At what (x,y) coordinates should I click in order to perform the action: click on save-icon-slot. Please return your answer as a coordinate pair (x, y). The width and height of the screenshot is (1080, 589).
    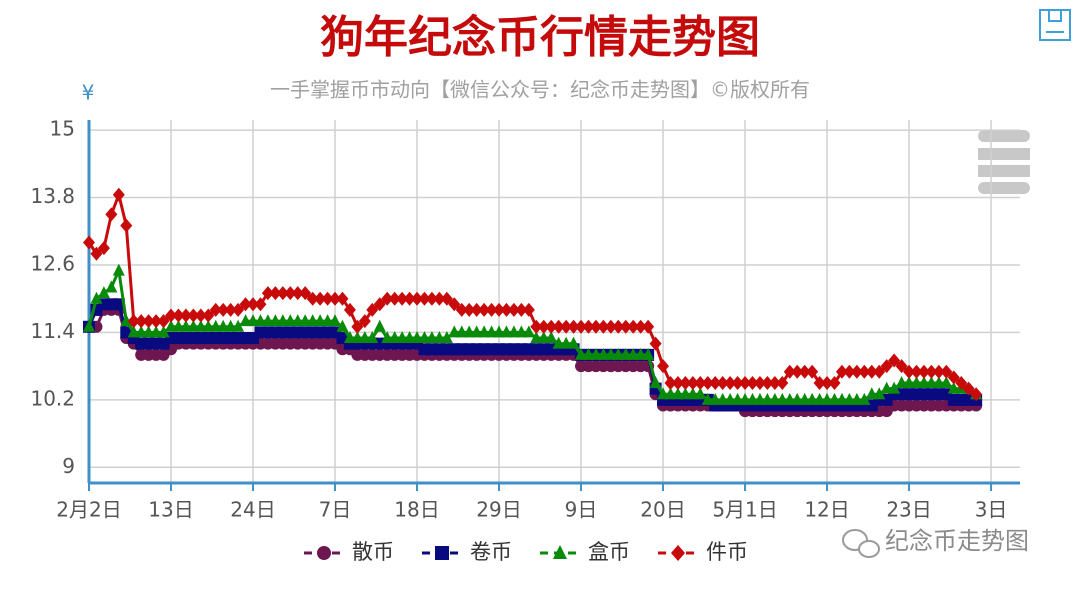
    Looking at the image, I should click on (1055, 15).